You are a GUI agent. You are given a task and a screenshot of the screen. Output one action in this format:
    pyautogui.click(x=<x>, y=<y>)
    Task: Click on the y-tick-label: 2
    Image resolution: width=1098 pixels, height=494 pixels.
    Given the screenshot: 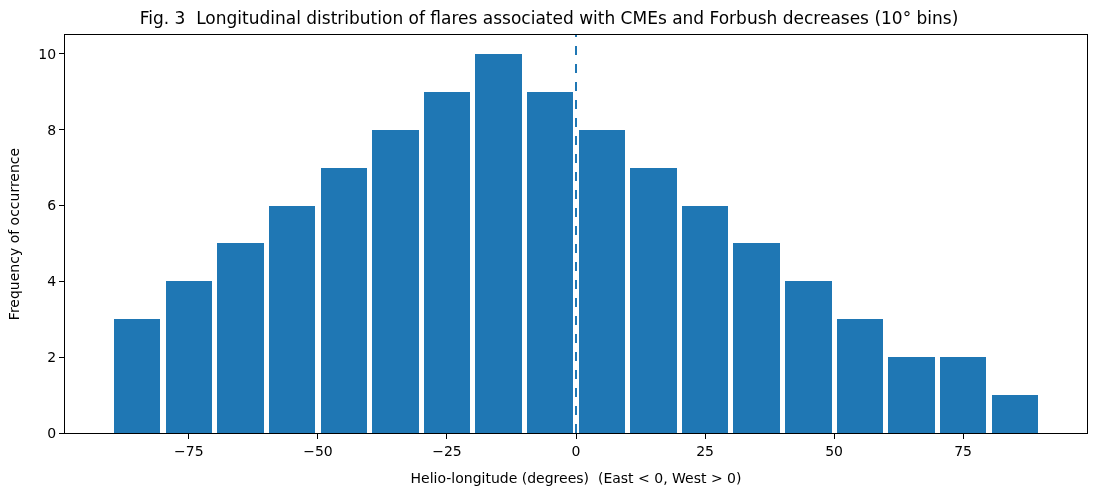 What is the action you would take?
    pyautogui.click(x=52, y=357)
    